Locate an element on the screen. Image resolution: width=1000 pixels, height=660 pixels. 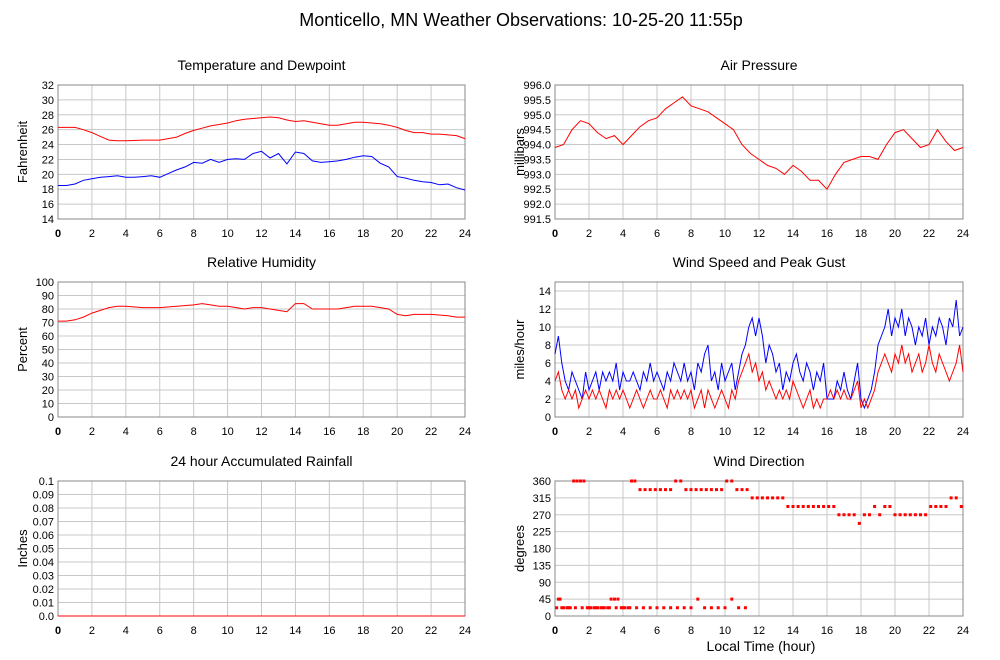
temp-series-1-line is located at coordinates (262, 129).